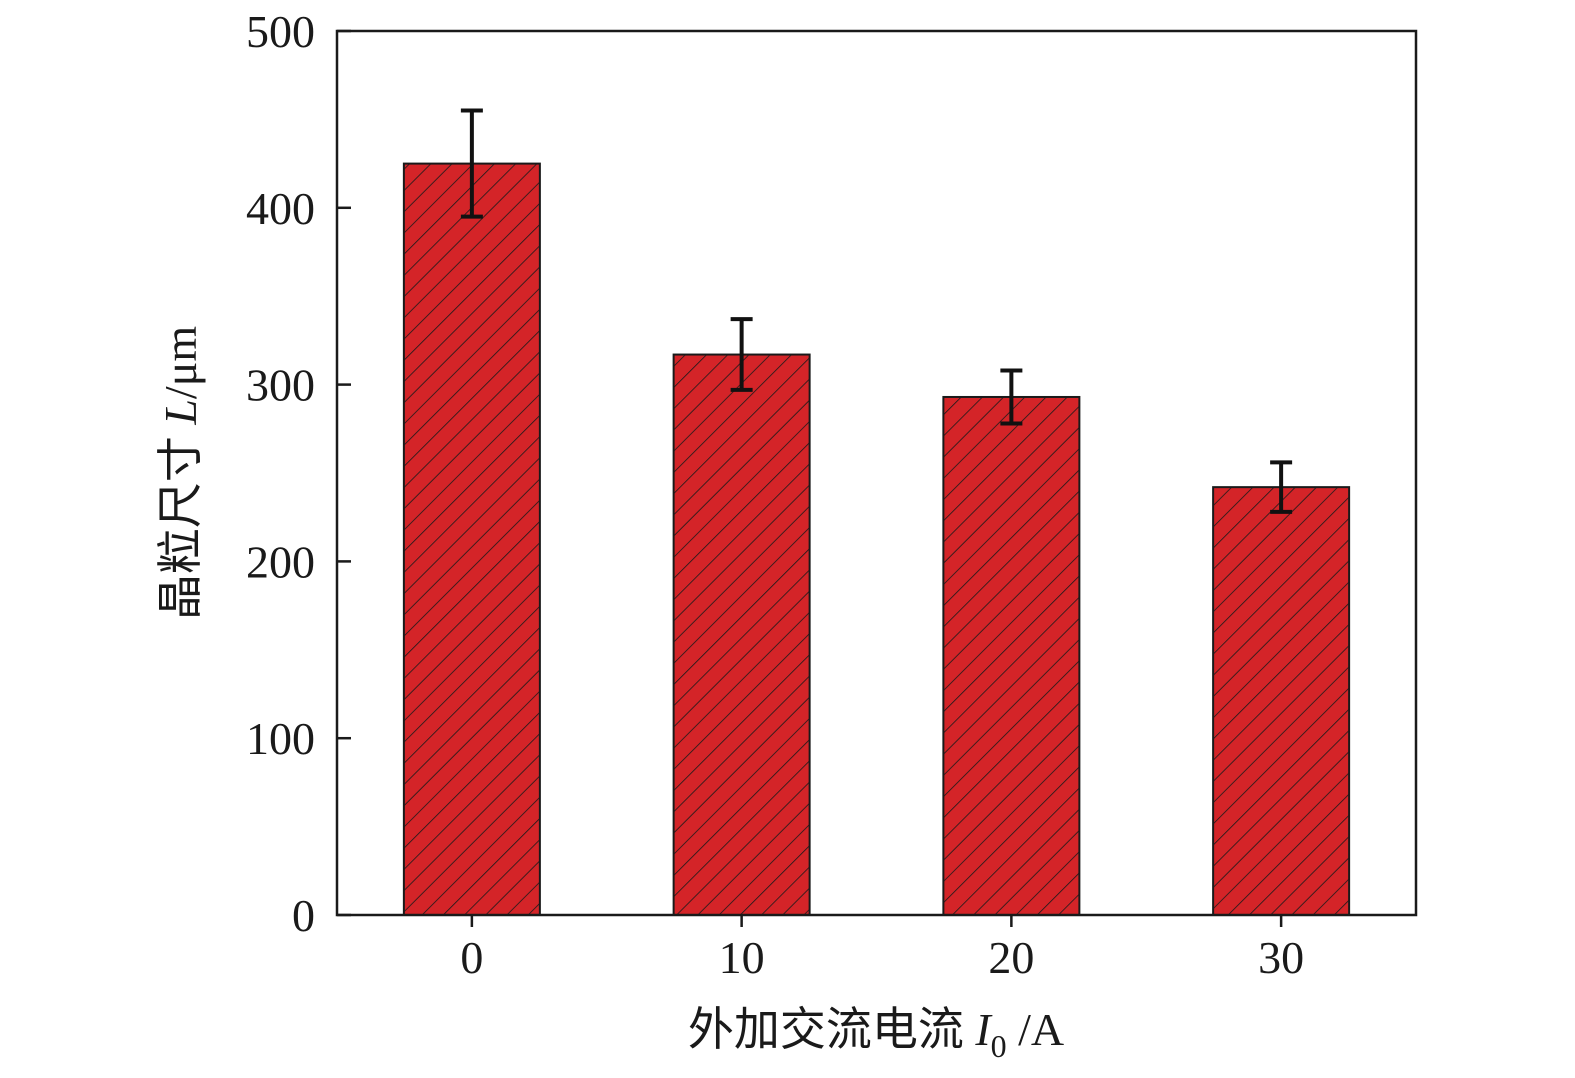 This screenshot has width=1575, height=1078. I want to click on y-axis-ticks: 0 100 200 300 400 500, so click(298, 473).